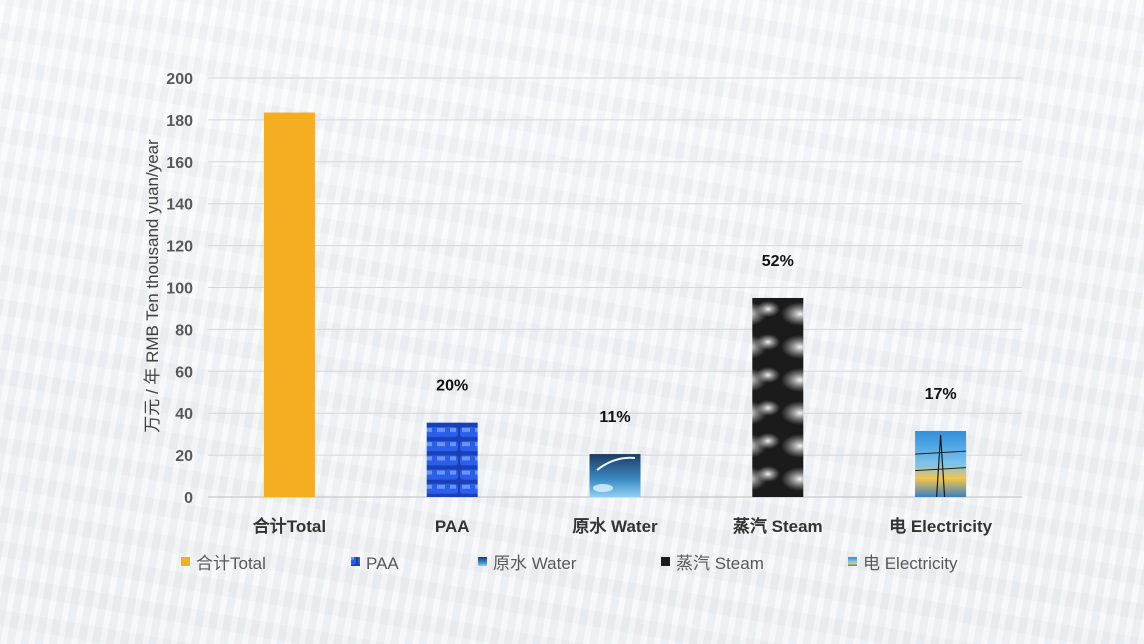 The image size is (1144, 644). I want to click on legend-label-2: 原水 Water, so click(535, 563).